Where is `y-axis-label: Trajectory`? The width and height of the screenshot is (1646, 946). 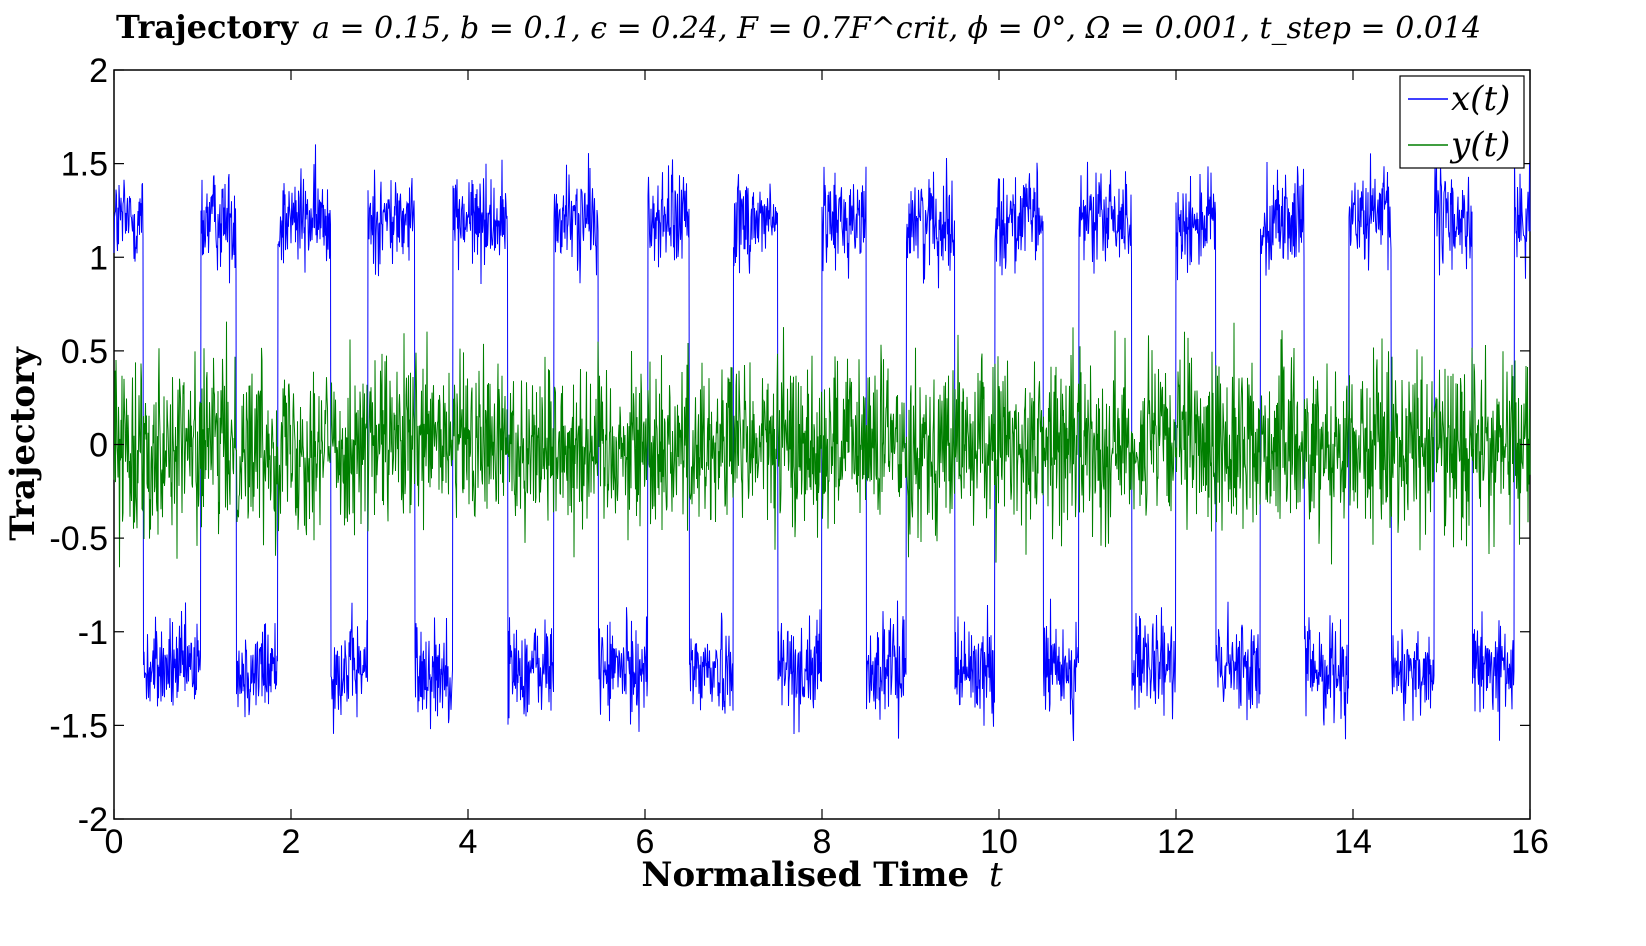 y-axis-label: Trajectory is located at coordinates (23, 443).